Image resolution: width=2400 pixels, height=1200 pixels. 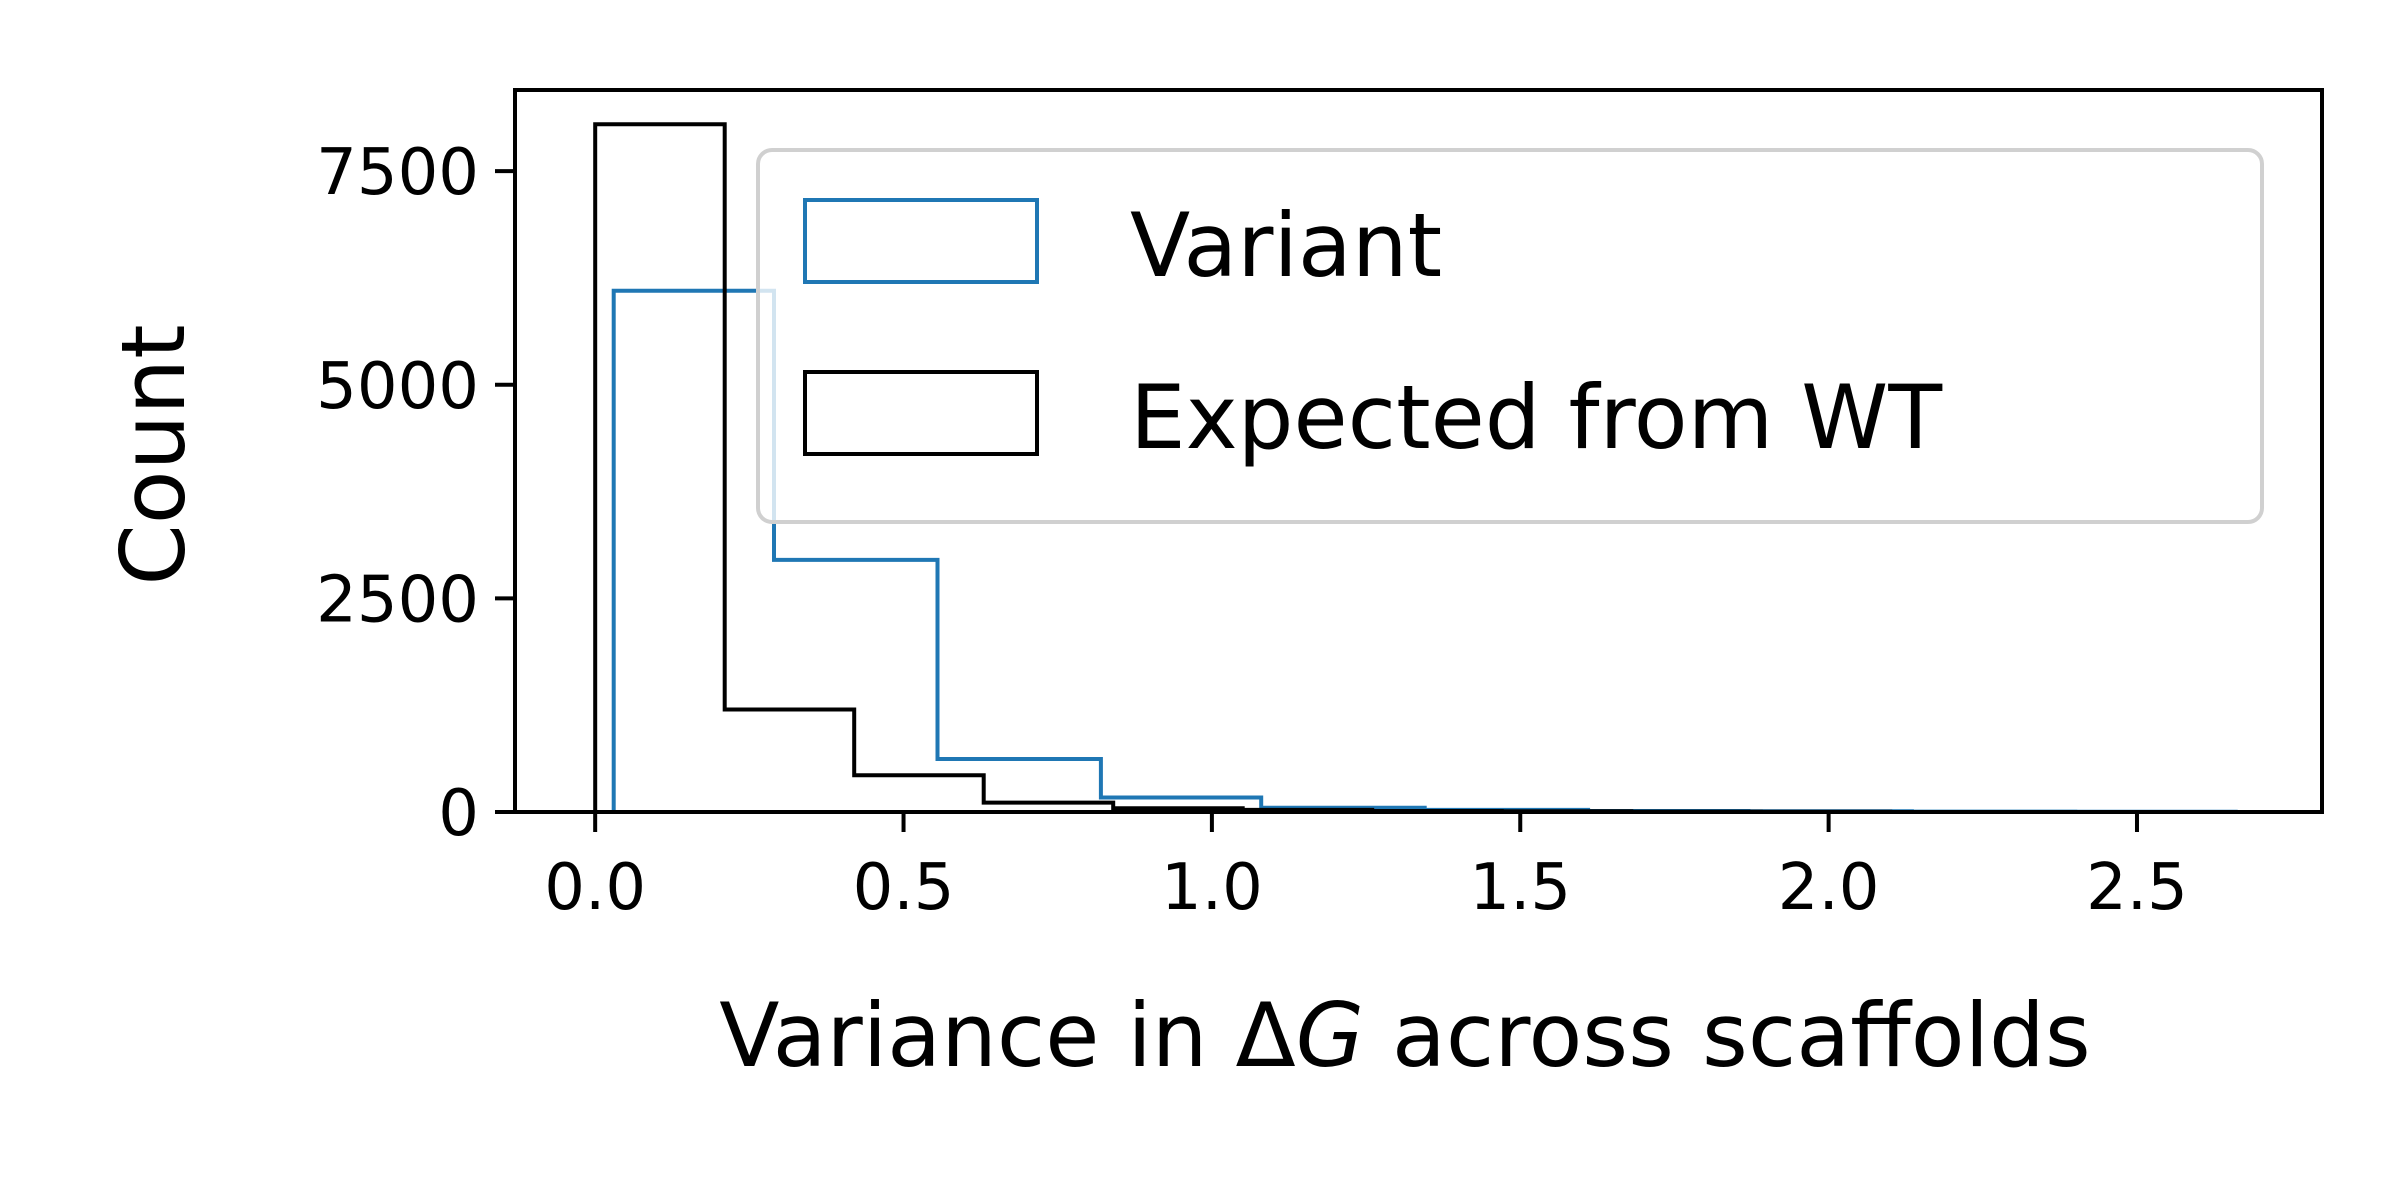 I want to click on x-axis-ticks: 0.0 0.5 1.0 1.5 2.0 2.5, so click(x=1366, y=868).